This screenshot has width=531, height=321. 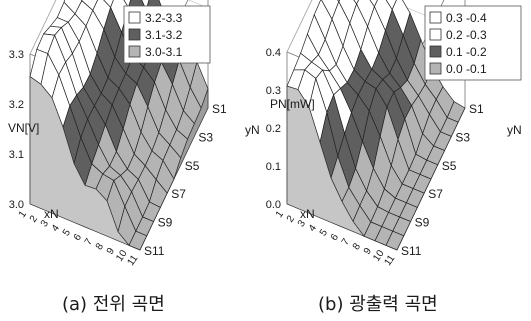 I want to click on z-tick-label: 0.1, so click(x=273, y=167).